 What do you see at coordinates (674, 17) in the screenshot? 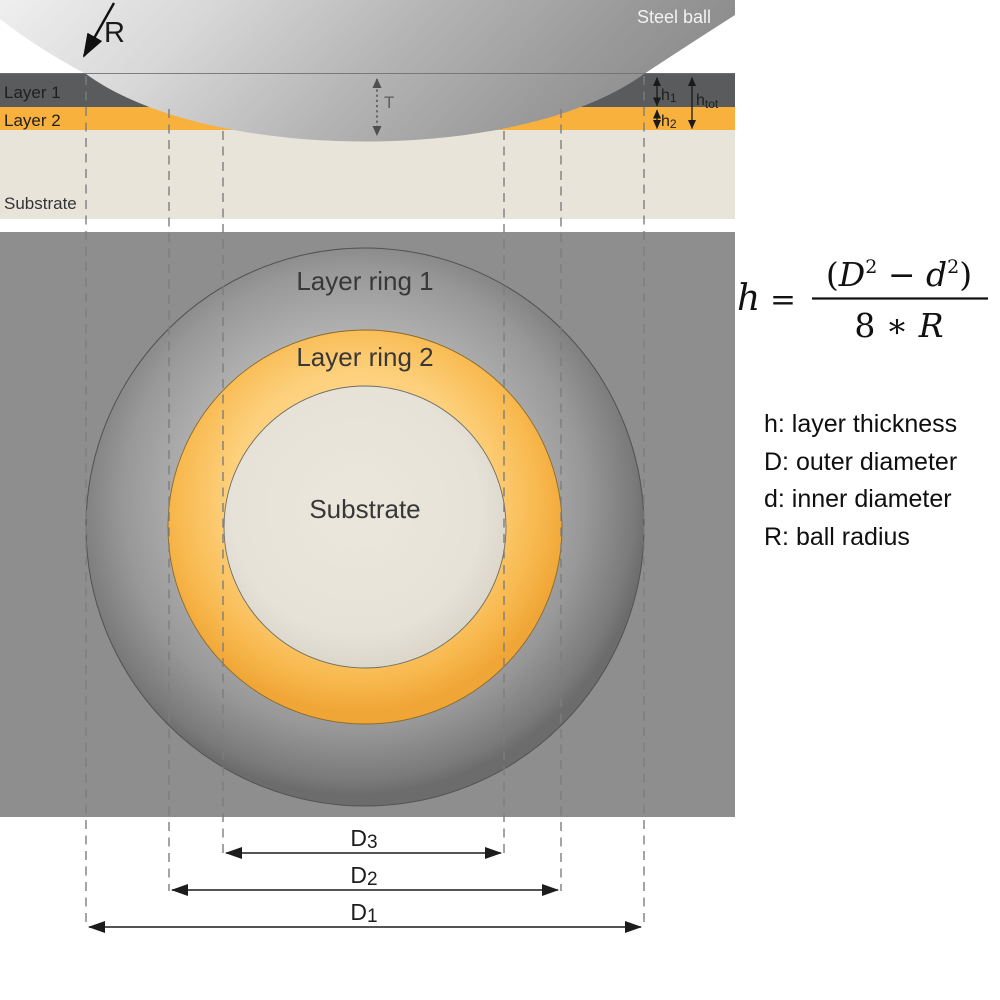
I see `steel-ball-label: Steel ball` at bounding box center [674, 17].